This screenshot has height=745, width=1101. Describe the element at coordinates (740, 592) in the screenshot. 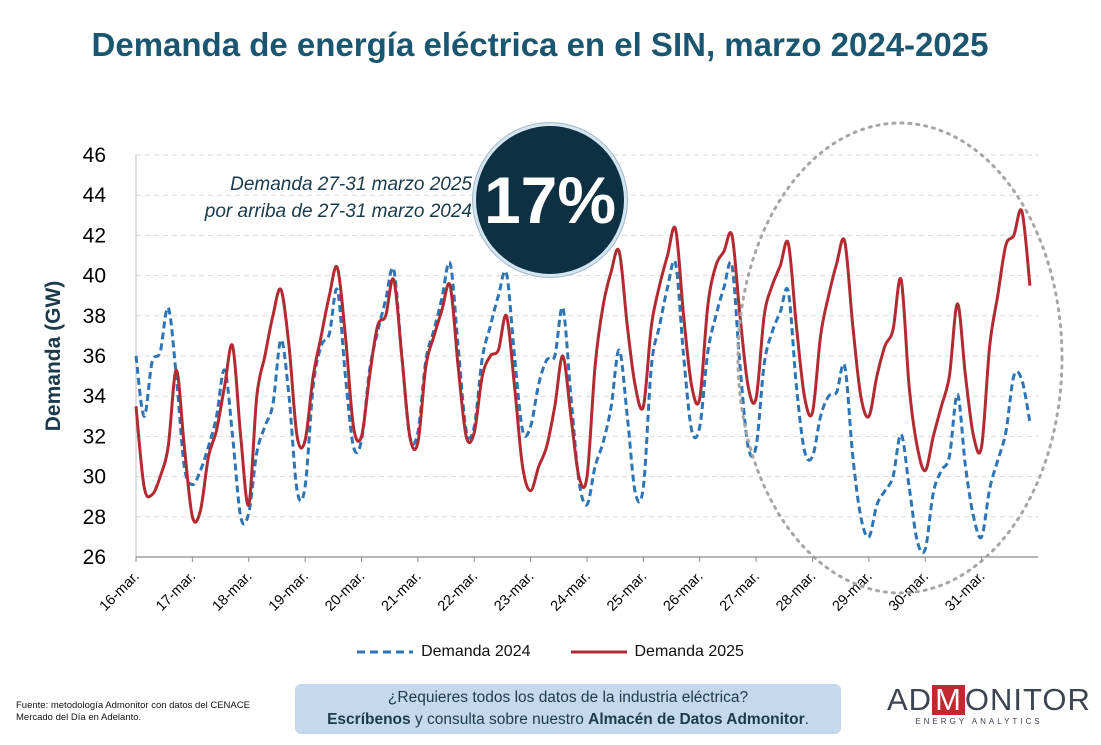

I see `x-tick-label: 27-mar.` at that location.